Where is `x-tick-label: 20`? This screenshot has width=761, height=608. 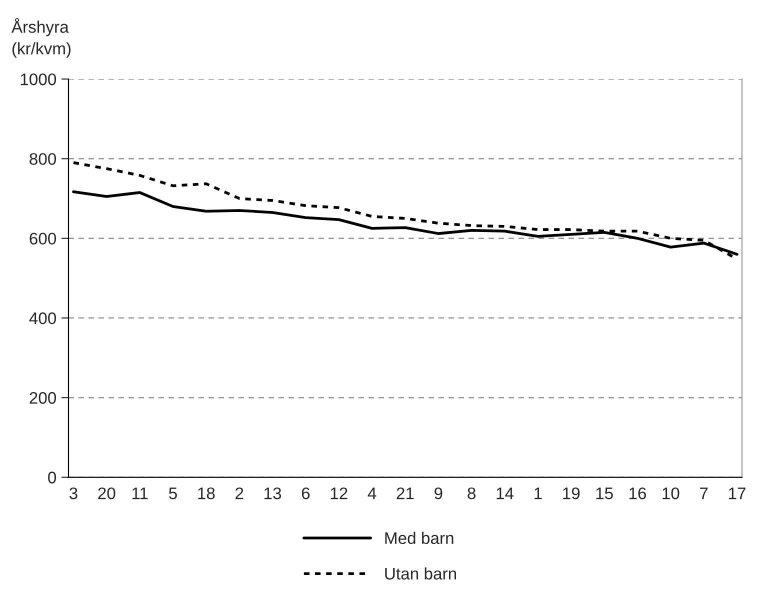 x-tick-label: 20 is located at coordinates (107, 493).